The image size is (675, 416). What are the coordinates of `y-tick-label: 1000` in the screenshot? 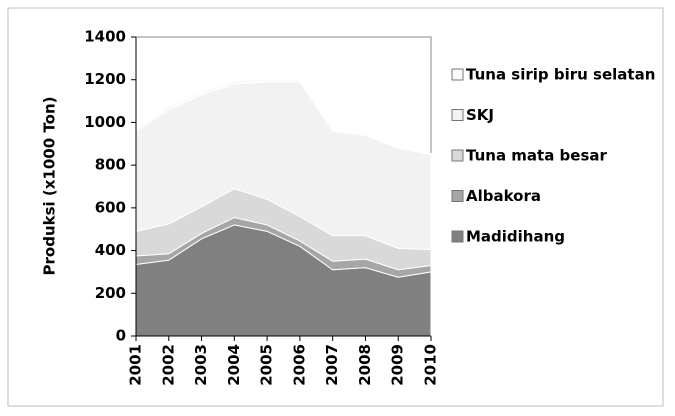 It's located at (105, 122).